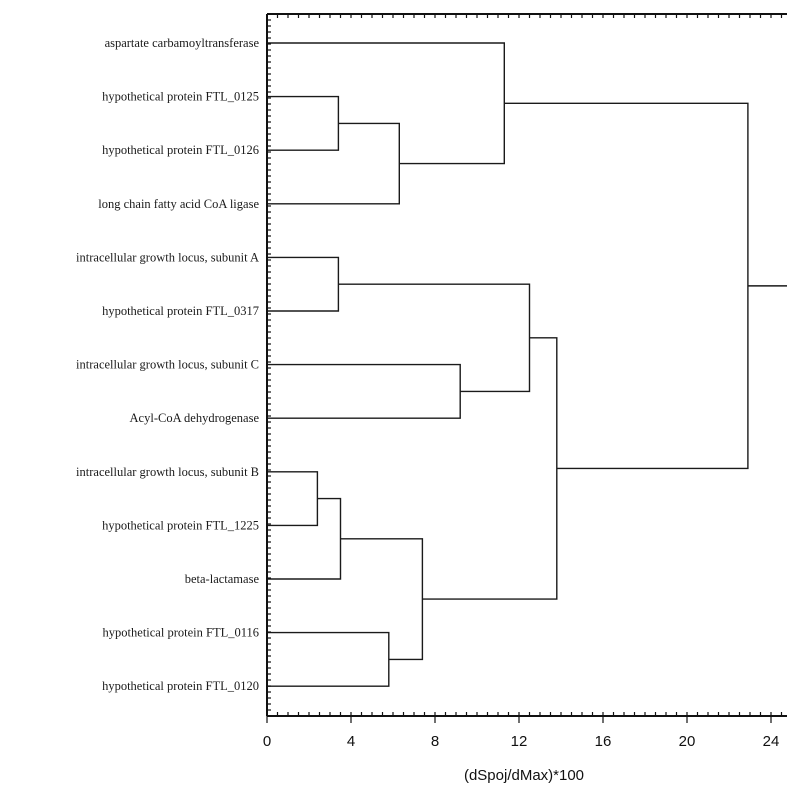 The width and height of the screenshot is (787, 788). Describe the element at coordinates (603, 741) in the screenshot. I see `x-tick-label: 16` at that location.